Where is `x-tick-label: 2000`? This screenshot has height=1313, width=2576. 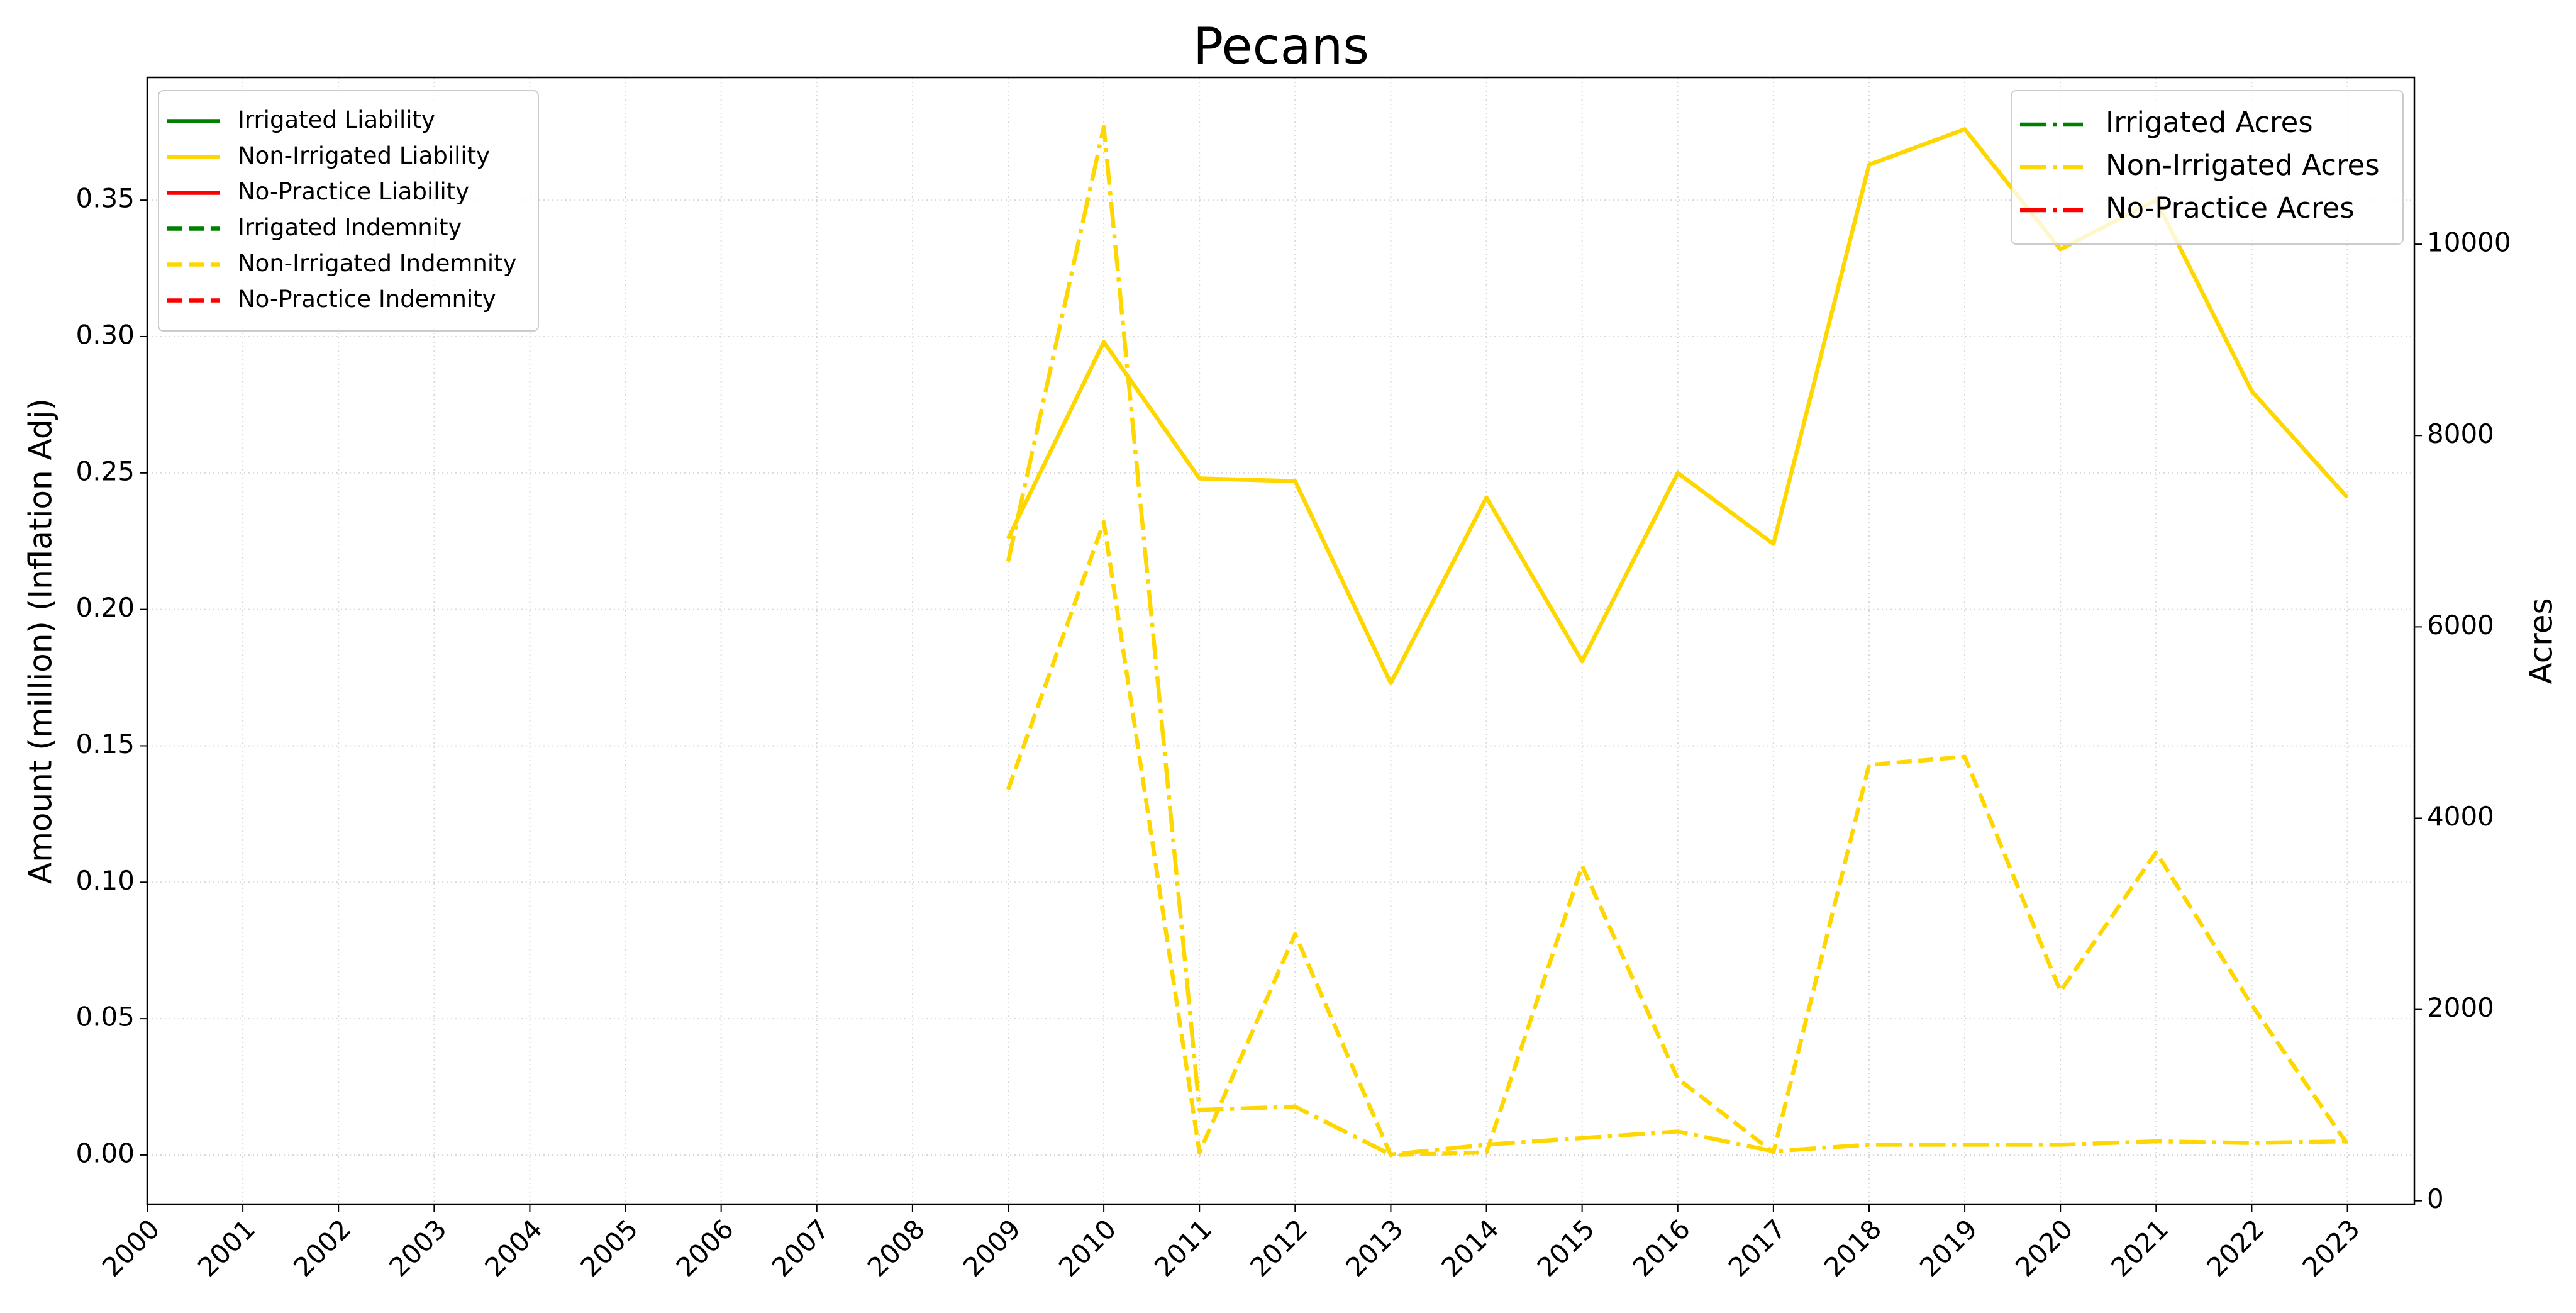 x-tick-label: 2000 is located at coordinates (130, 1248).